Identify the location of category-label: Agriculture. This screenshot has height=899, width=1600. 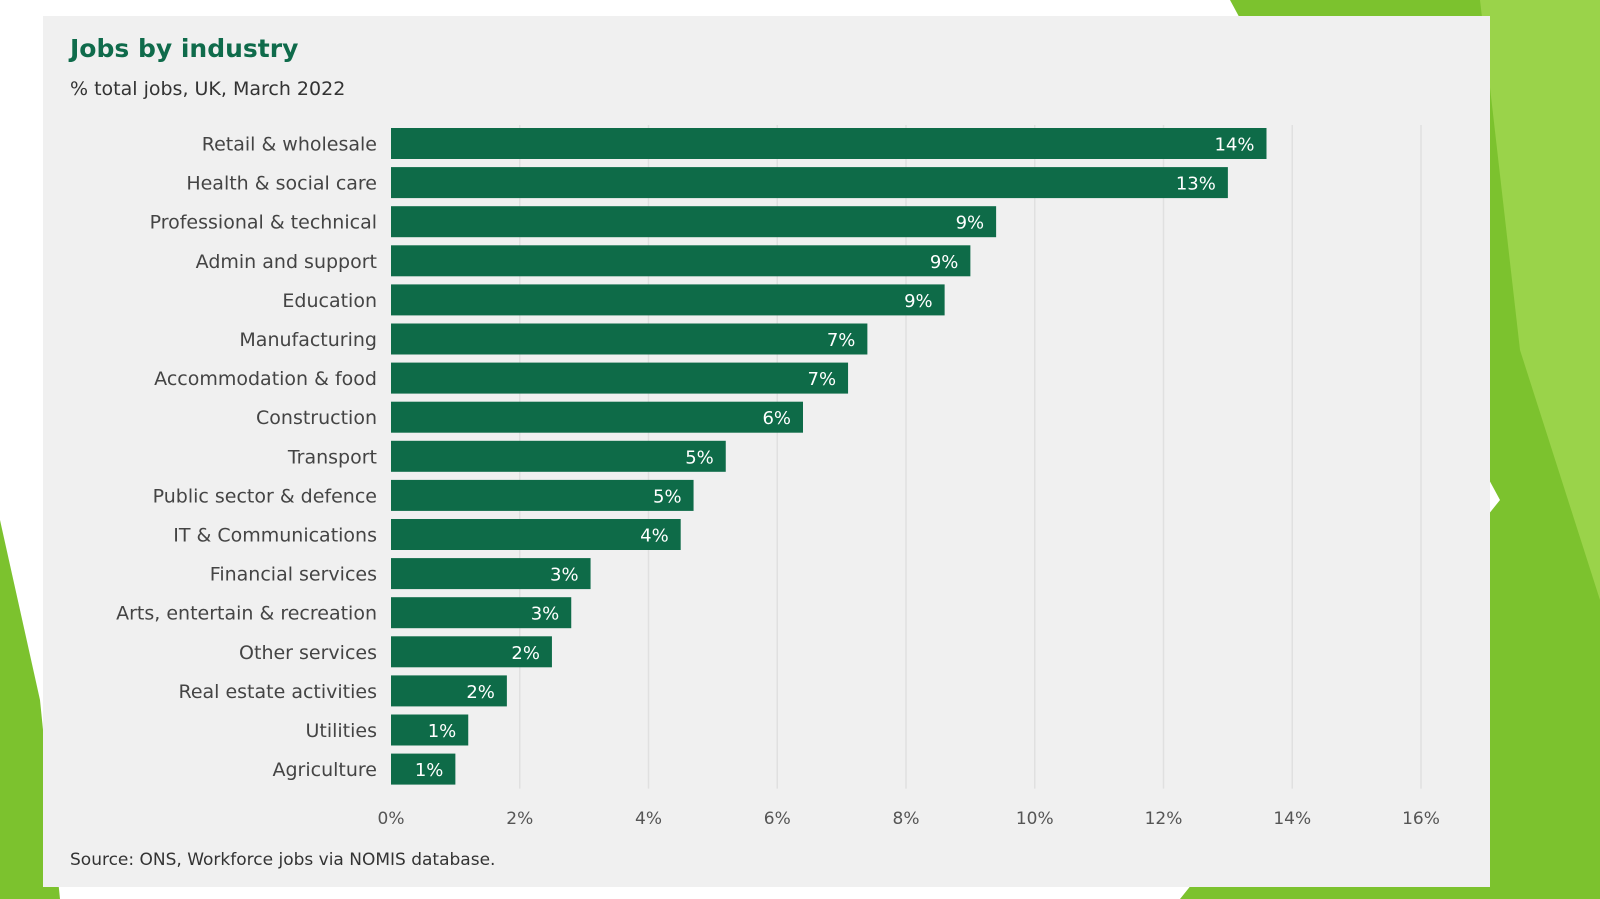
(325, 770).